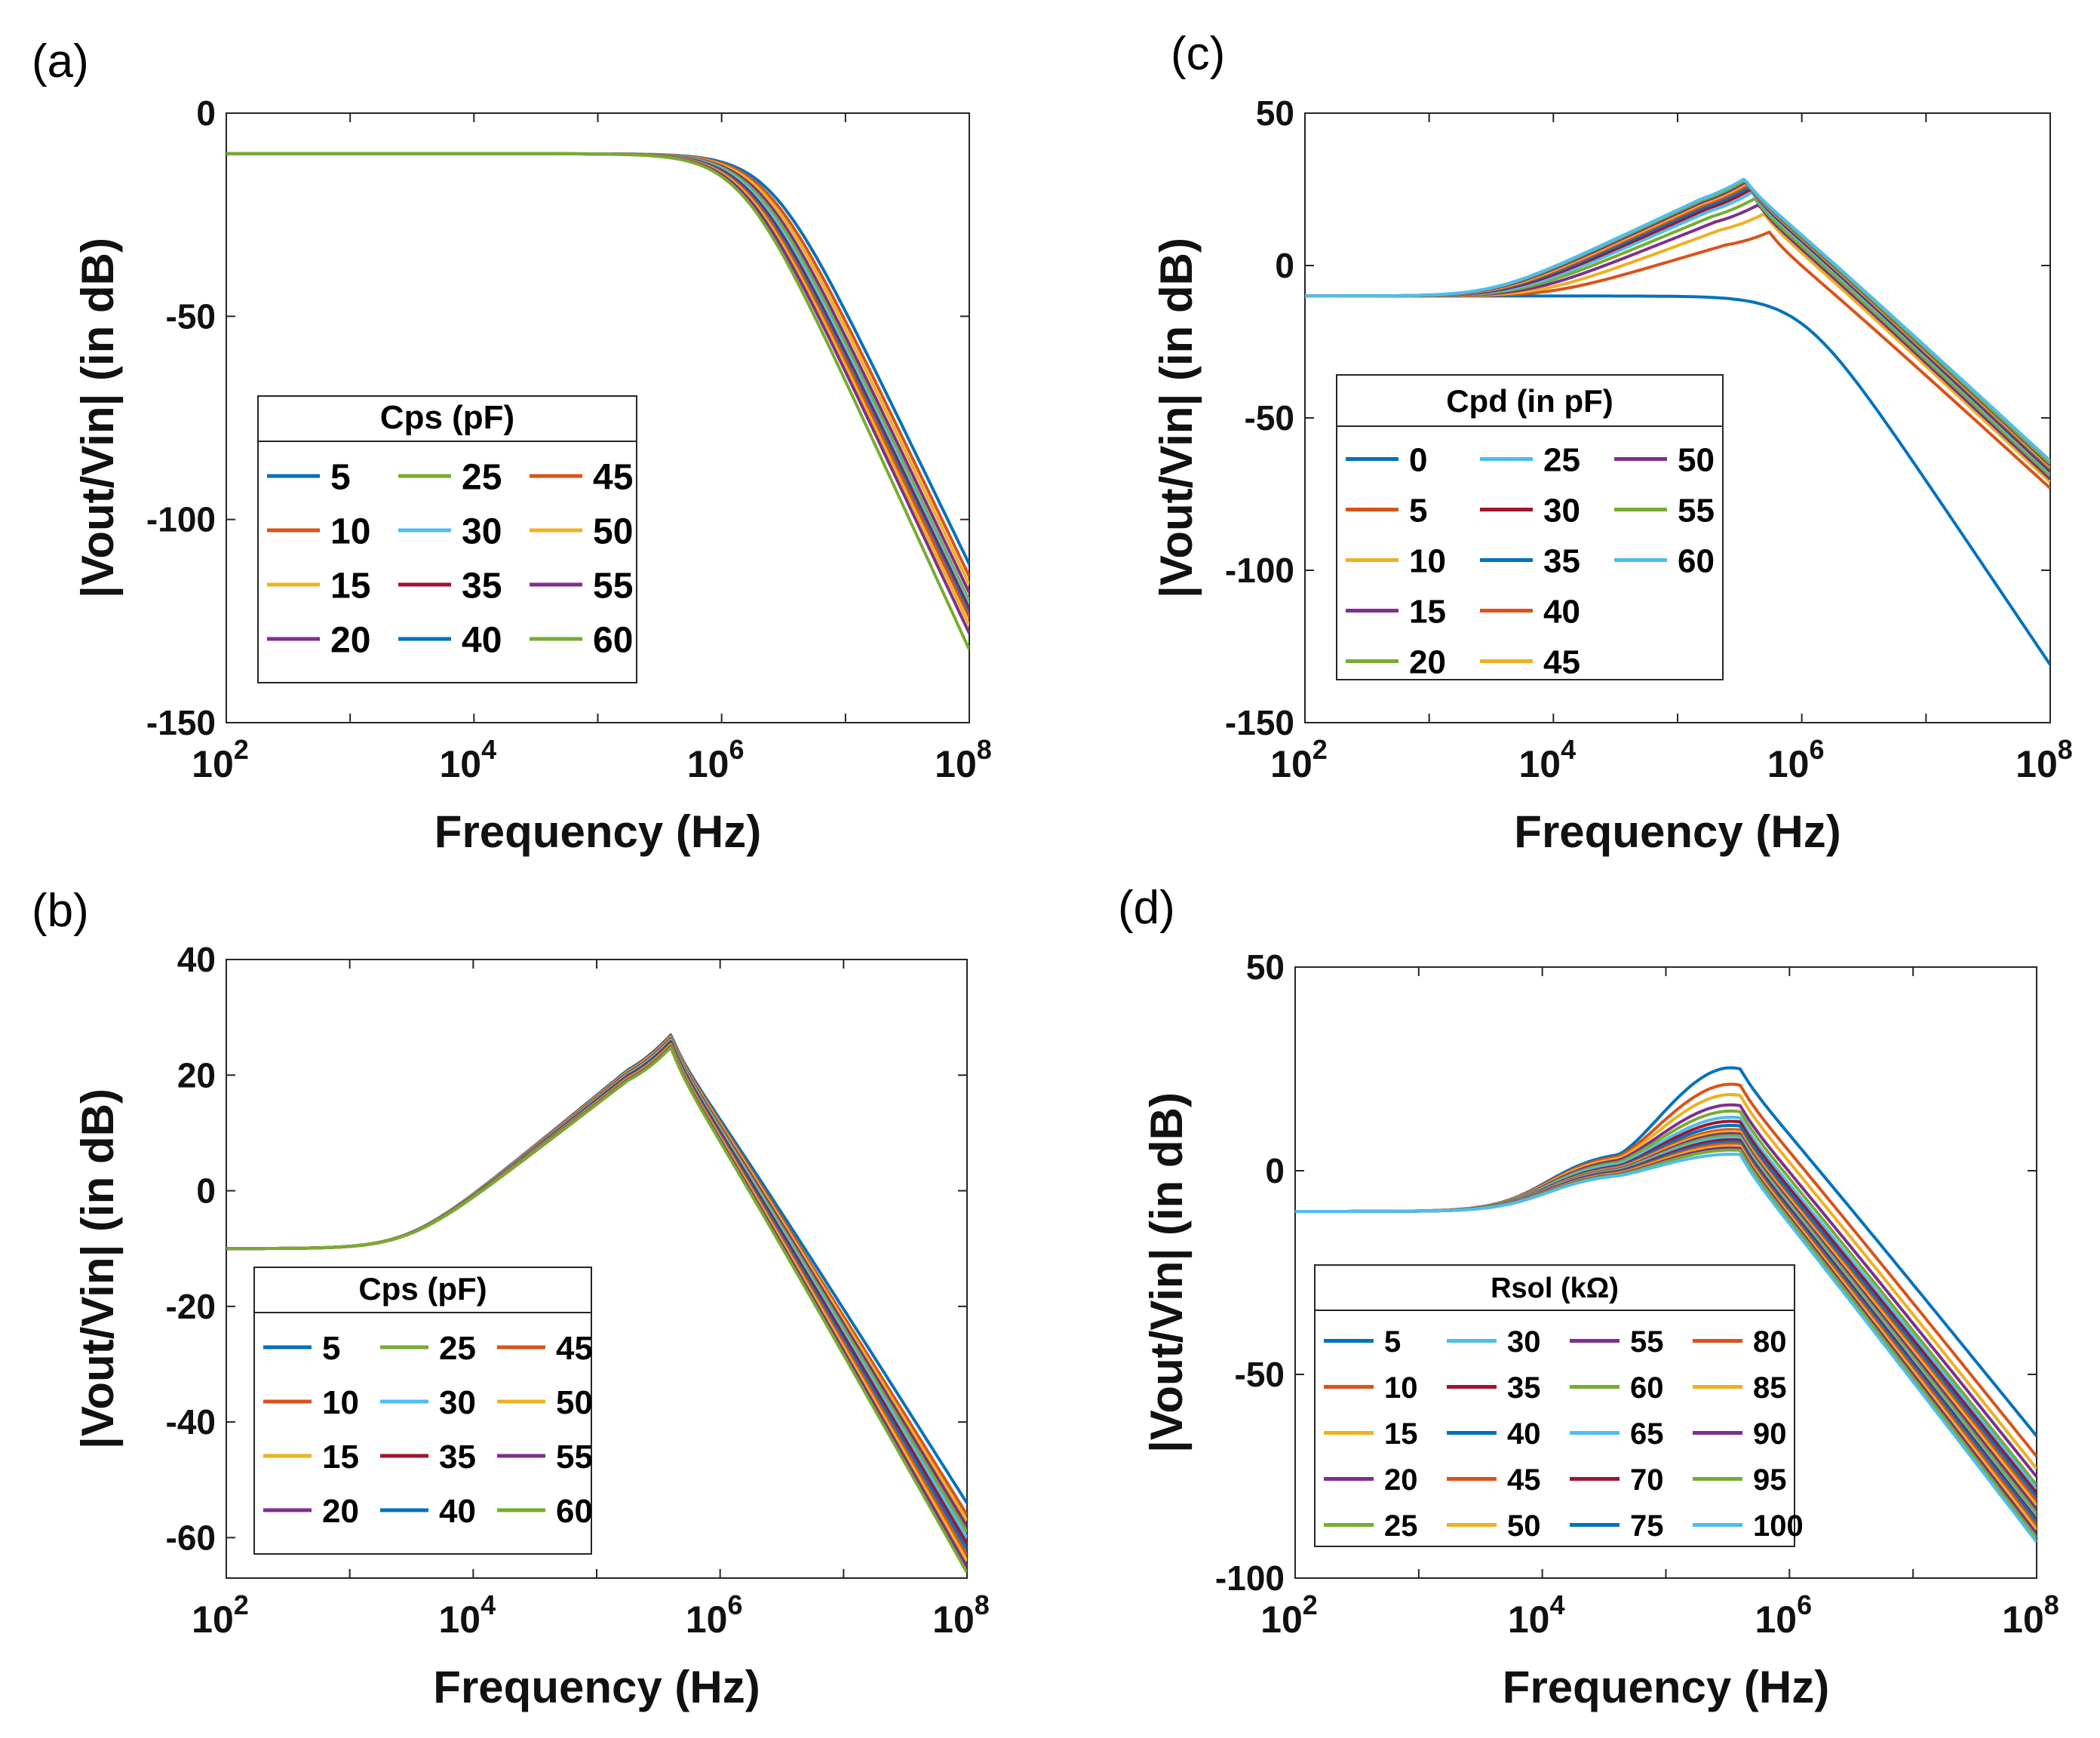  What do you see at coordinates (191, 1422) in the screenshot?
I see `y-tick-label: -40` at bounding box center [191, 1422].